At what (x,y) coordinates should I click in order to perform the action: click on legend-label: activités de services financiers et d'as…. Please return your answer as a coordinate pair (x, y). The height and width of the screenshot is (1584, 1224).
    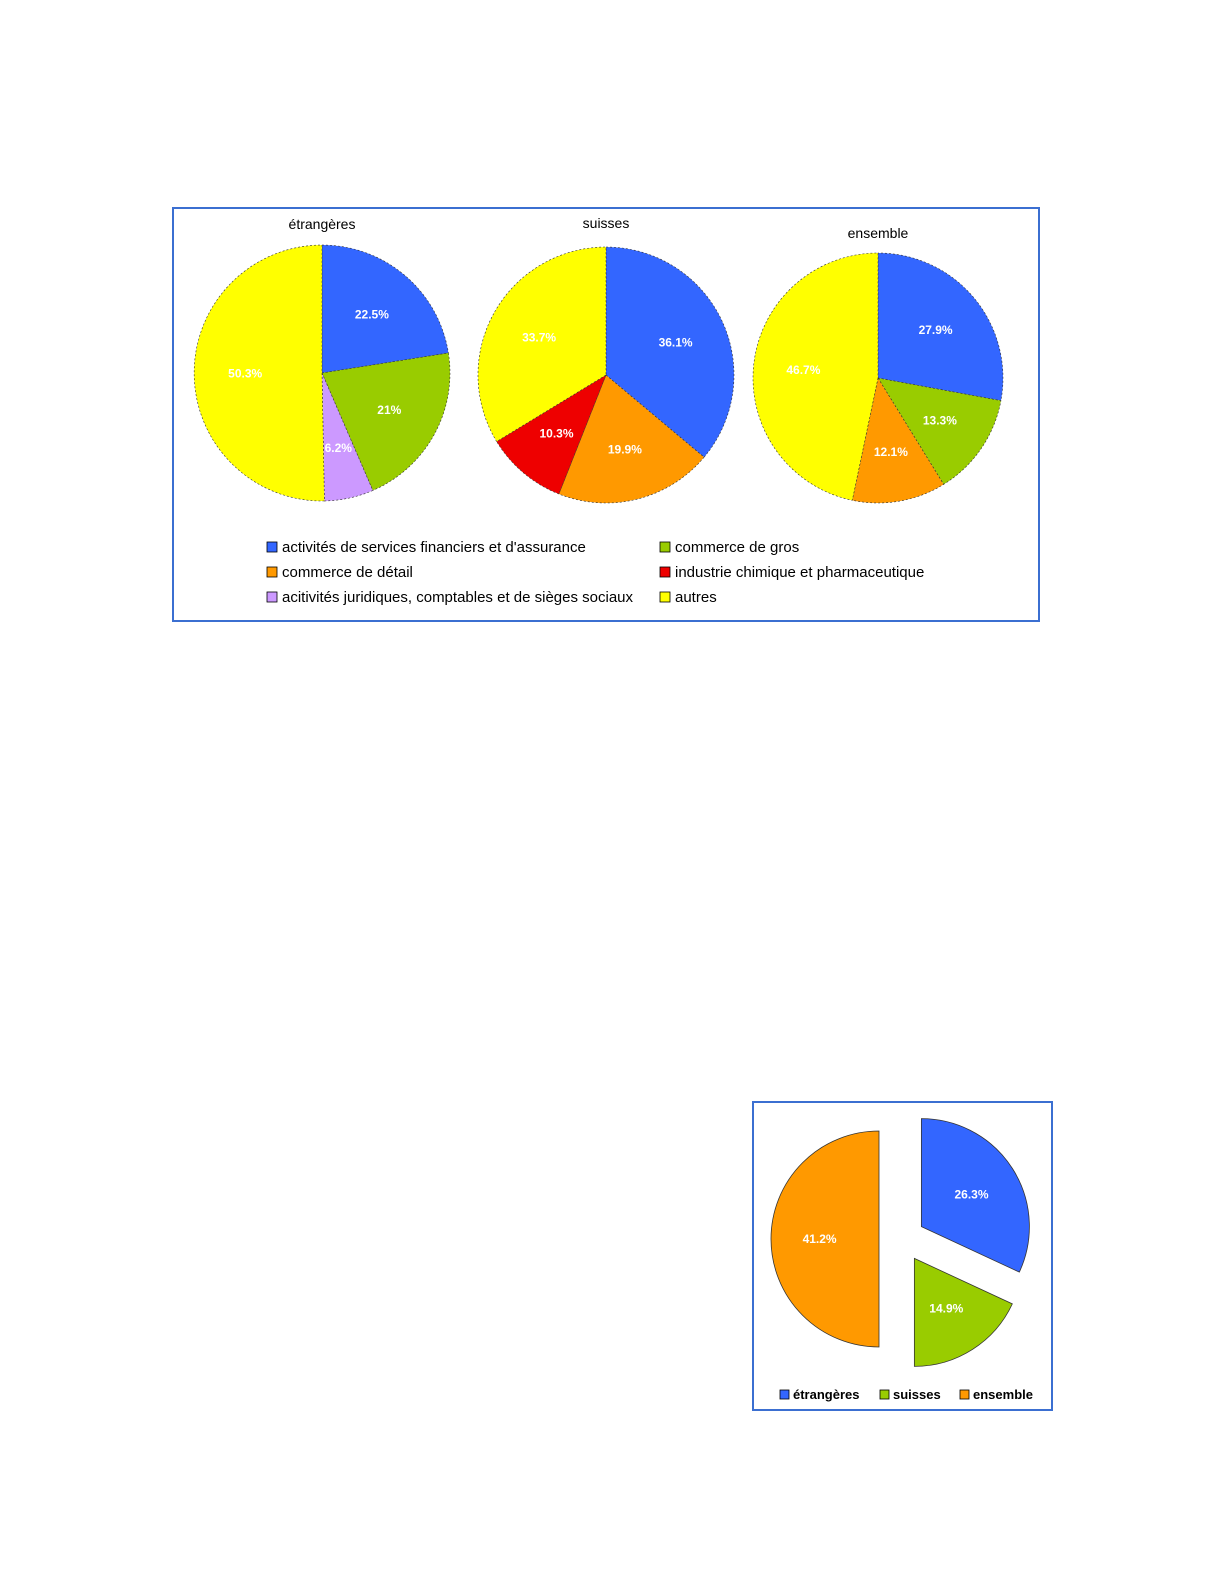
    Looking at the image, I should click on (434, 547).